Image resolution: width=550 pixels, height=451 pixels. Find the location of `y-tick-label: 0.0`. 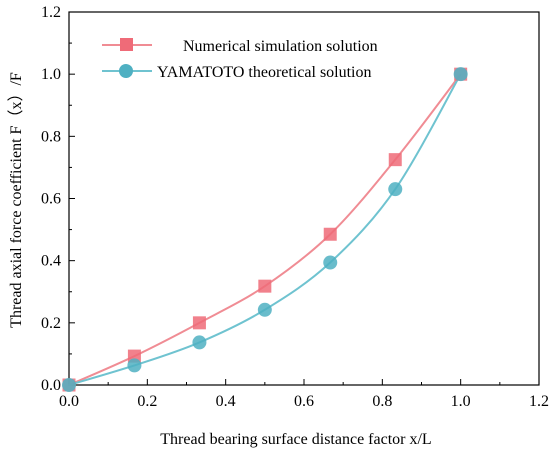

y-tick-label: 0.0 is located at coordinates (51, 385).